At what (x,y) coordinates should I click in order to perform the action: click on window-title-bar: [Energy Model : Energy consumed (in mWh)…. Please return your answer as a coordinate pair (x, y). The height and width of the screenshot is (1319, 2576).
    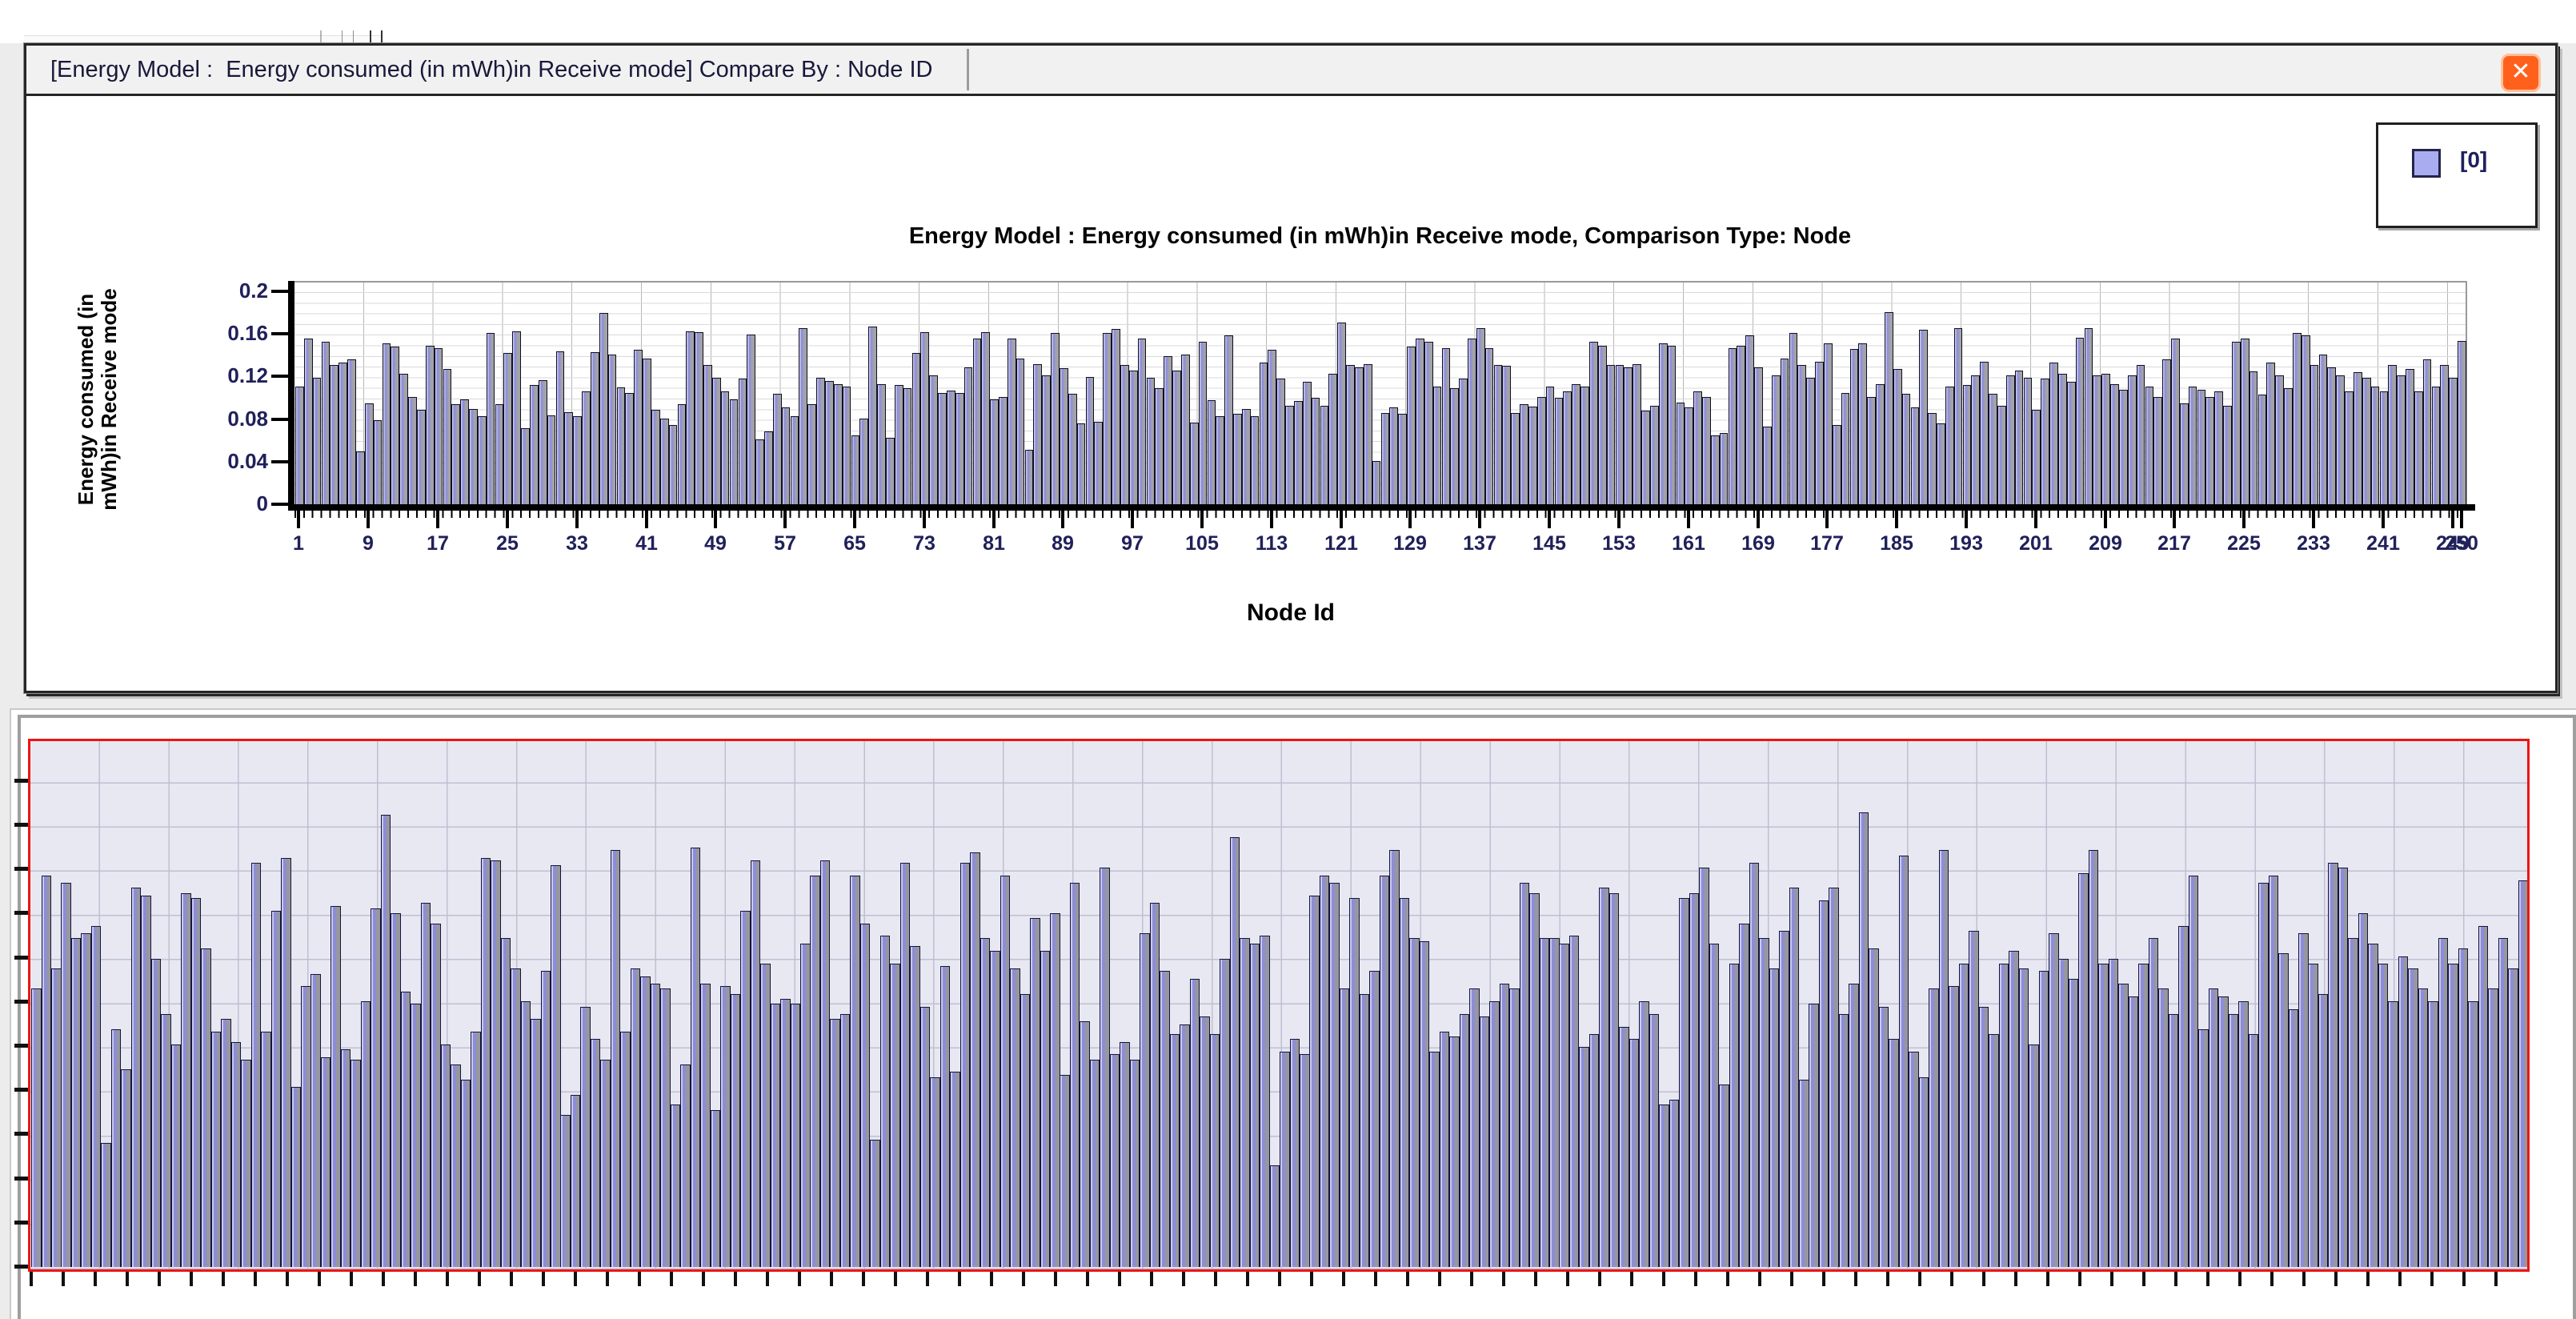
    Looking at the image, I should click on (1290, 71).